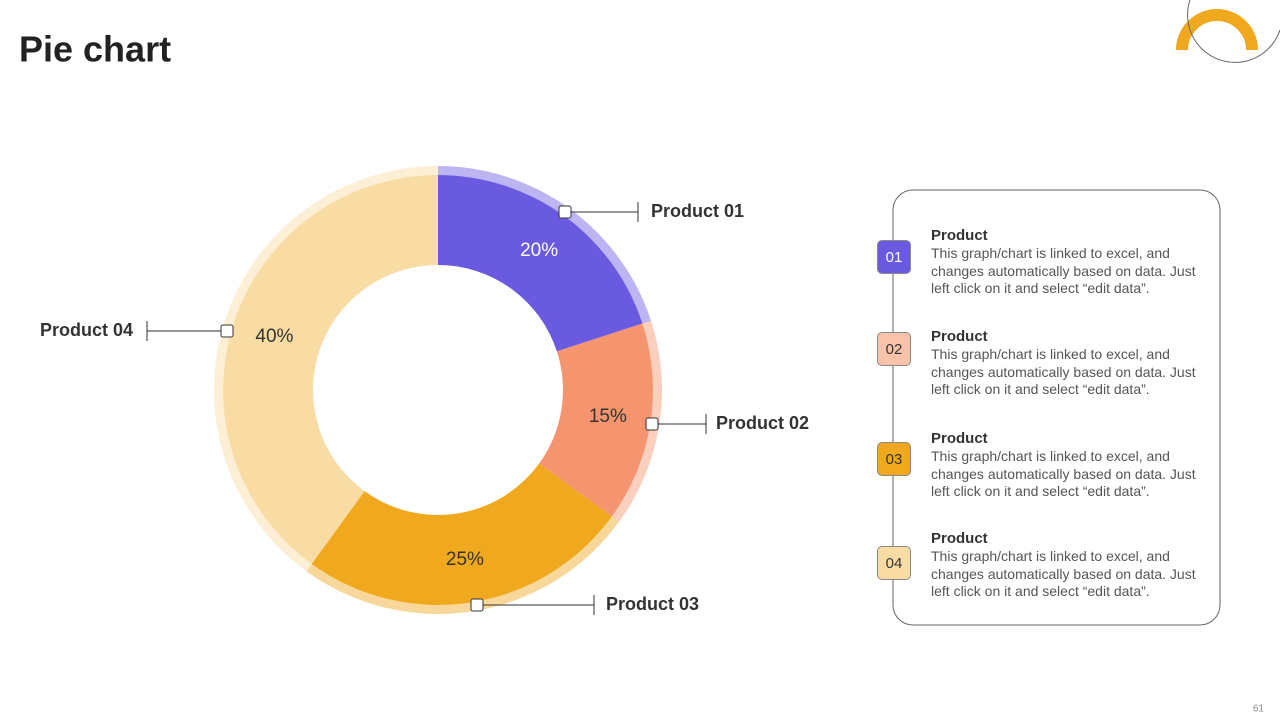 The width and height of the screenshot is (1280, 720). I want to click on badge: 03, so click(894, 459).